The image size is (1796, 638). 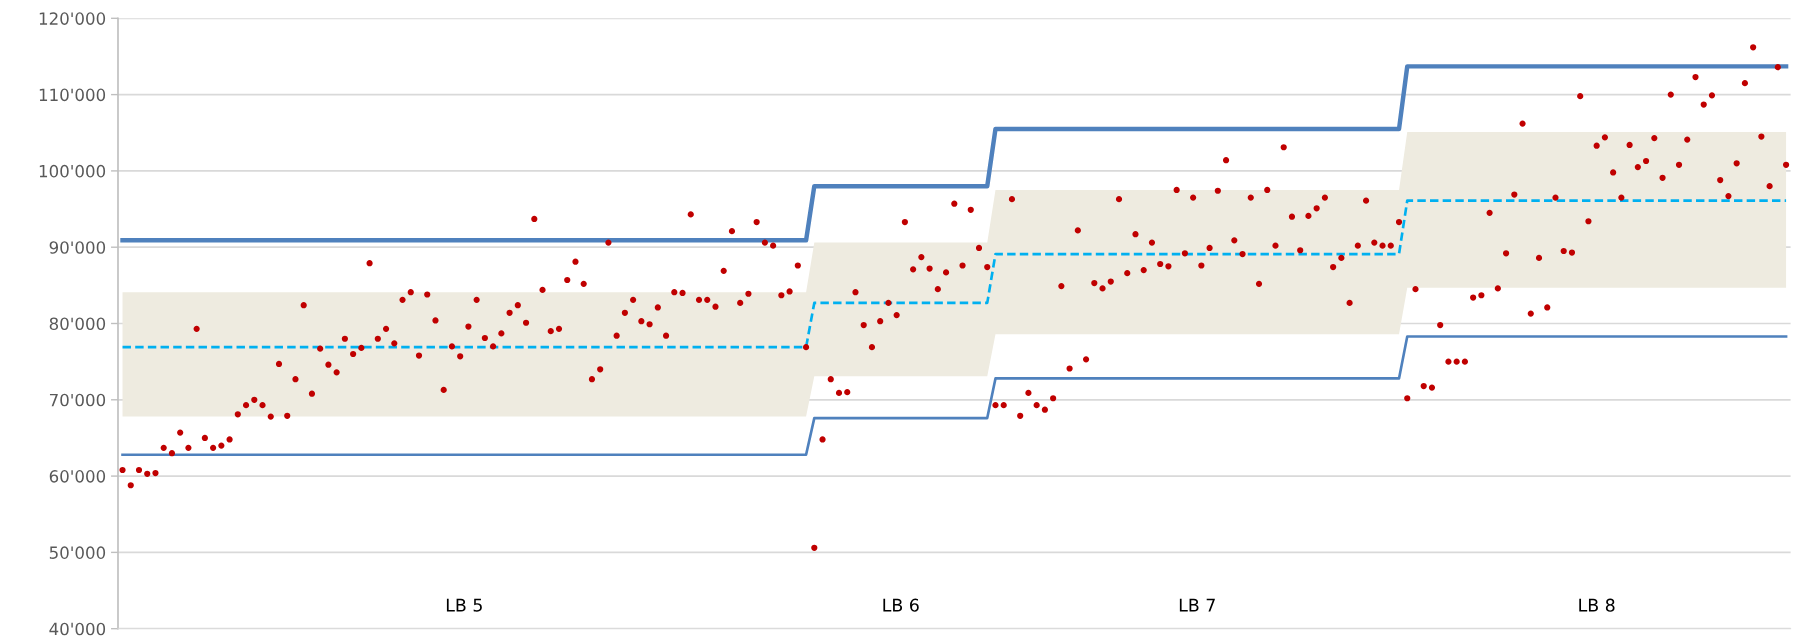 What do you see at coordinates (72, 18) in the screenshot?
I see `y-tick-label: 120'000` at bounding box center [72, 18].